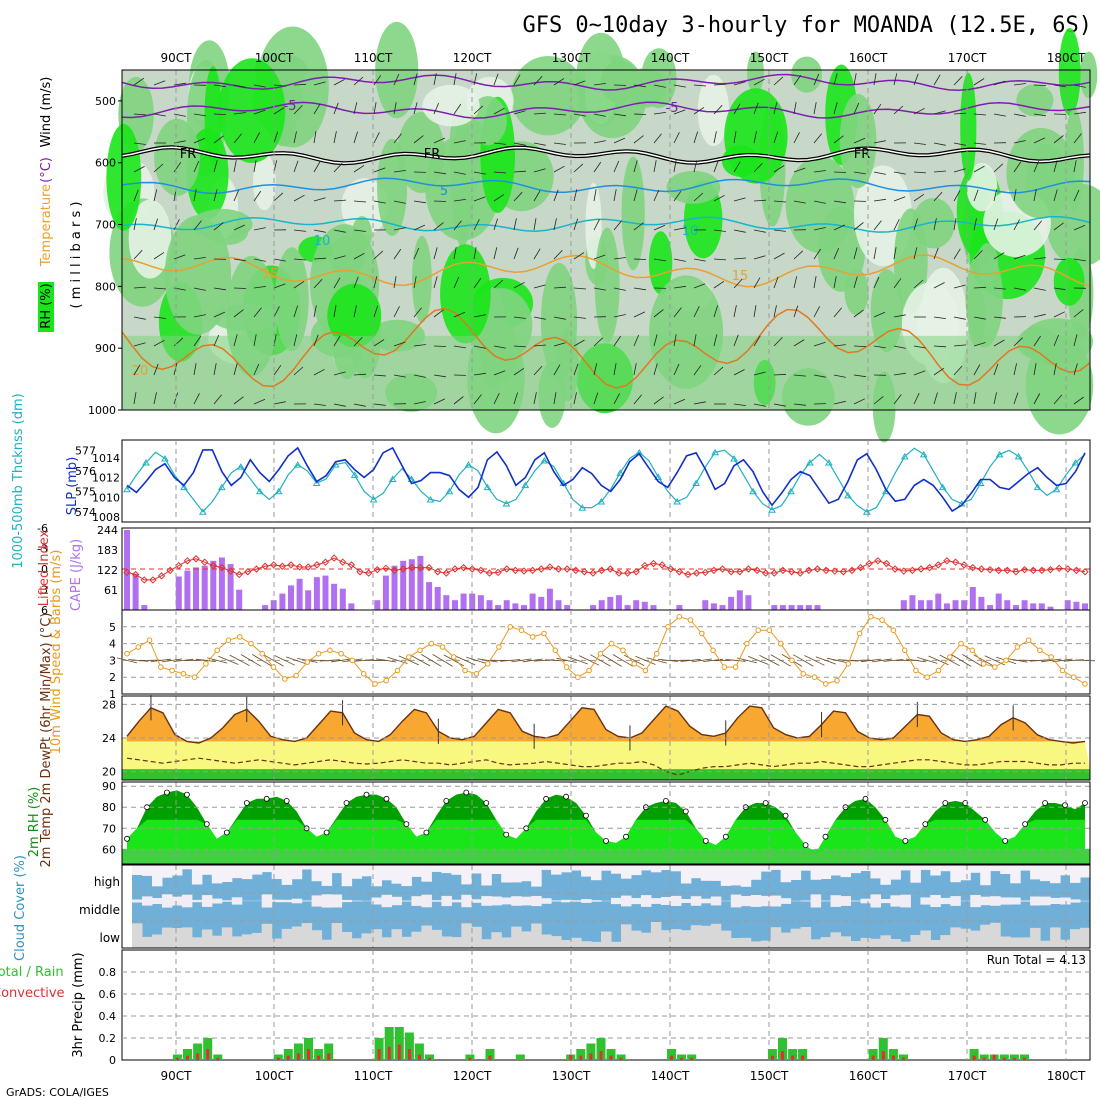  Describe the element at coordinates (46, 740) in the screenshot. I see `ylabel-temp2m: 2m Temp 2m DewPt (6hr Min/Max) (°C)` at that location.